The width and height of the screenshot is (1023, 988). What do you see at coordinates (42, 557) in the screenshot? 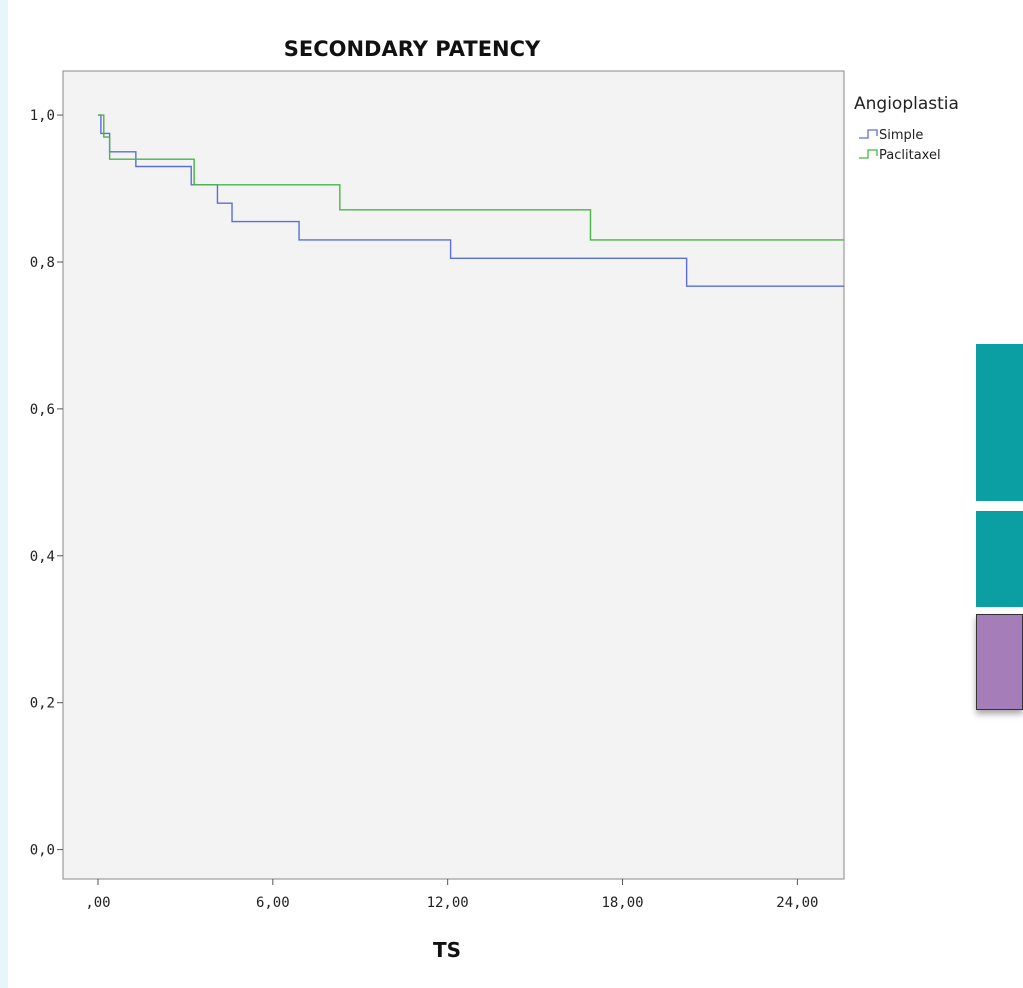
I see `y-tick-label: 0,4` at bounding box center [42, 557].